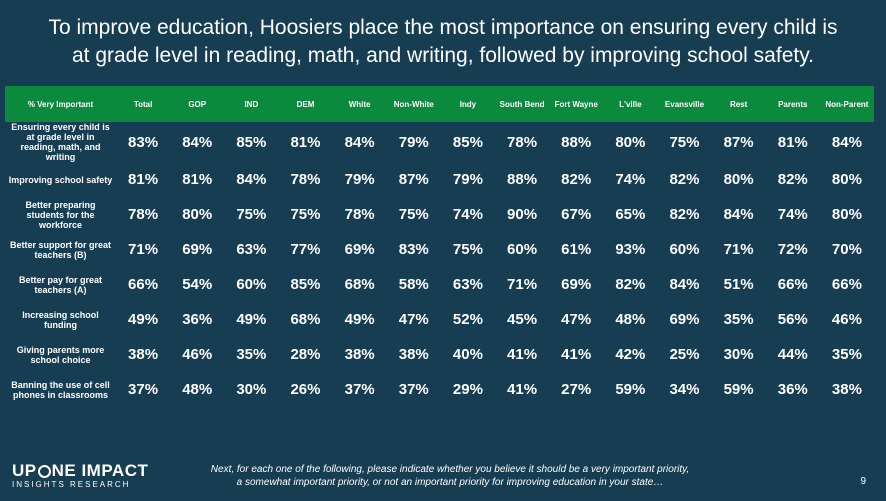 This screenshot has width=886, height=501. What do you see at coordinates (467, 104) in the screenshot?
I see `column-header: Indy` at bounding box center [467, 104].